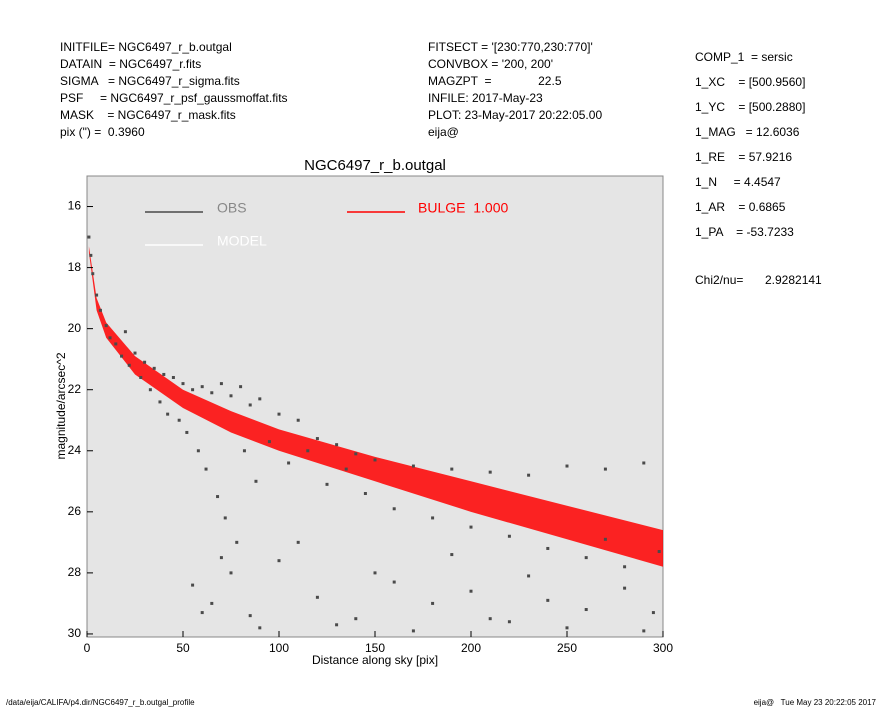  I want to click on header-left: DATAIN = NGC6497_r.fits, so click(130, 64).